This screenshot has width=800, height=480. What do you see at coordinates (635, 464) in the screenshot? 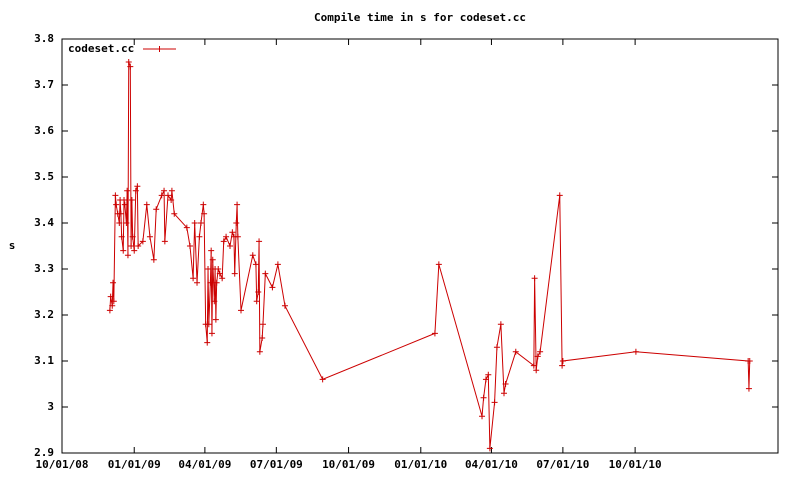
I see `x-tick-label: 10/01/10` at bounding box center [635, 464].